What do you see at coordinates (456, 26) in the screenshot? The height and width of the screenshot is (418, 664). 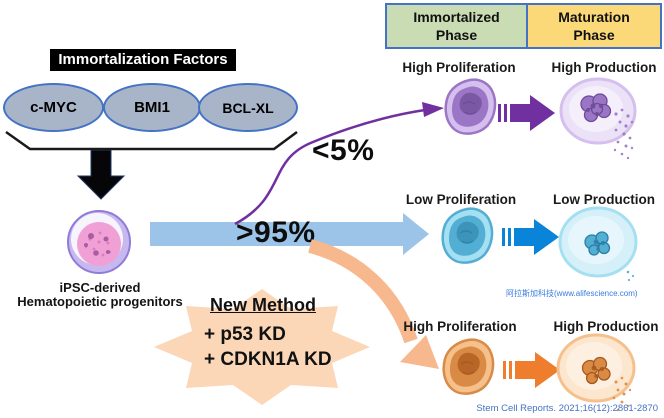 I see `immortalized-phase-header: Immortalized Phase` at bounding box center [456, 26].